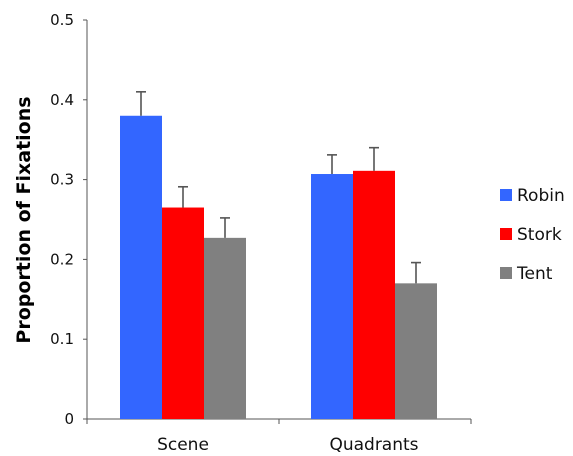 This screenshot has width=573, height=456. What do you see at coordinates (506, 195) in the screenshot?
I see `legend-swatch-robin` at bounding box center [506, 195].